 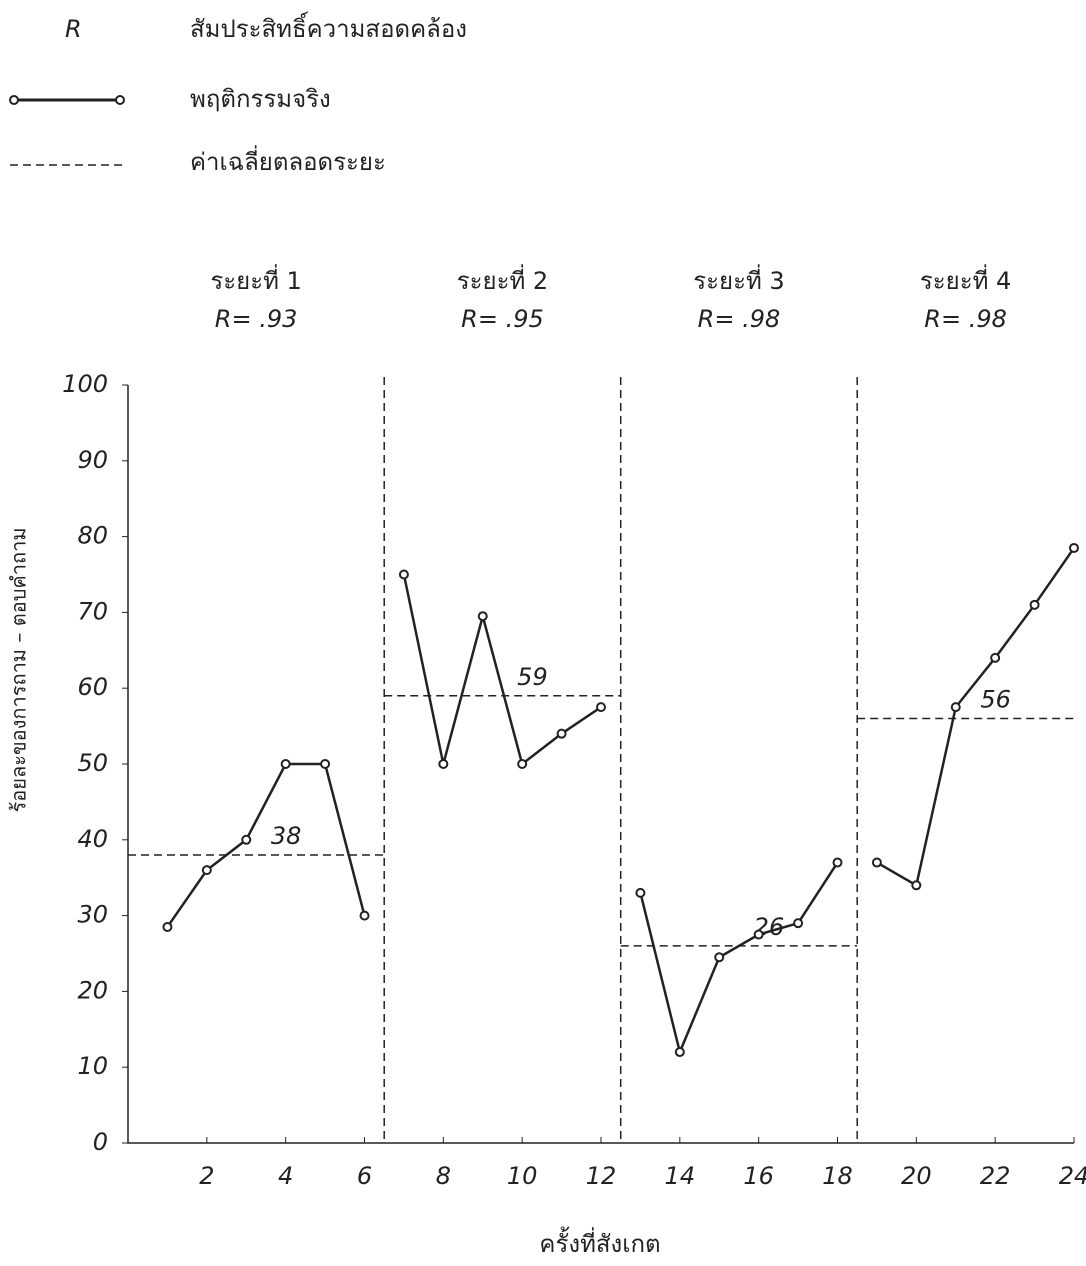 I want to click on x-tick-label: 20, so click(x=916, y=1176).